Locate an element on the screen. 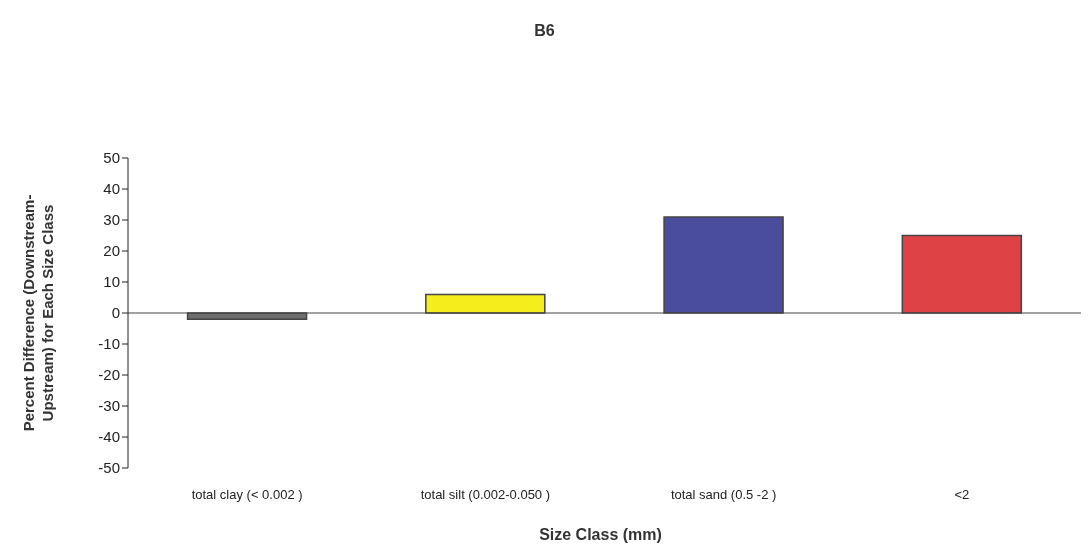 This screenshot has width=1089, height=558. y-tick-label: 10 is located at coordinates (111, 282).